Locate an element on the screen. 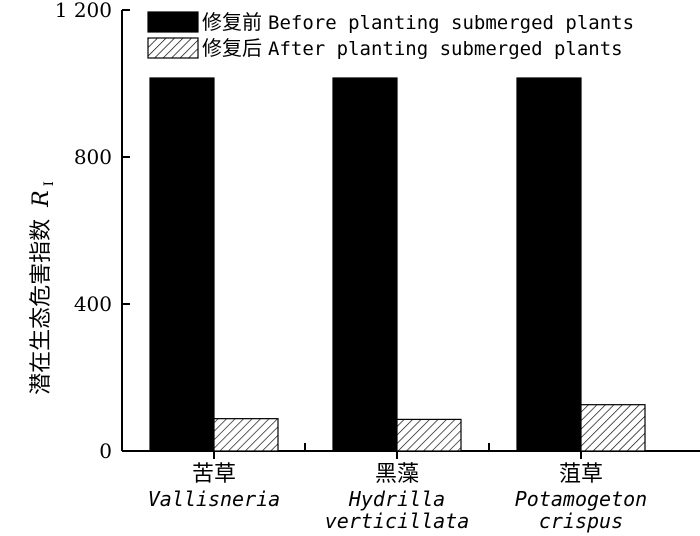 Image resolution: width=700 pixels, height=536 pixels. legend-swatch-before is located at coordinates (173, 22).